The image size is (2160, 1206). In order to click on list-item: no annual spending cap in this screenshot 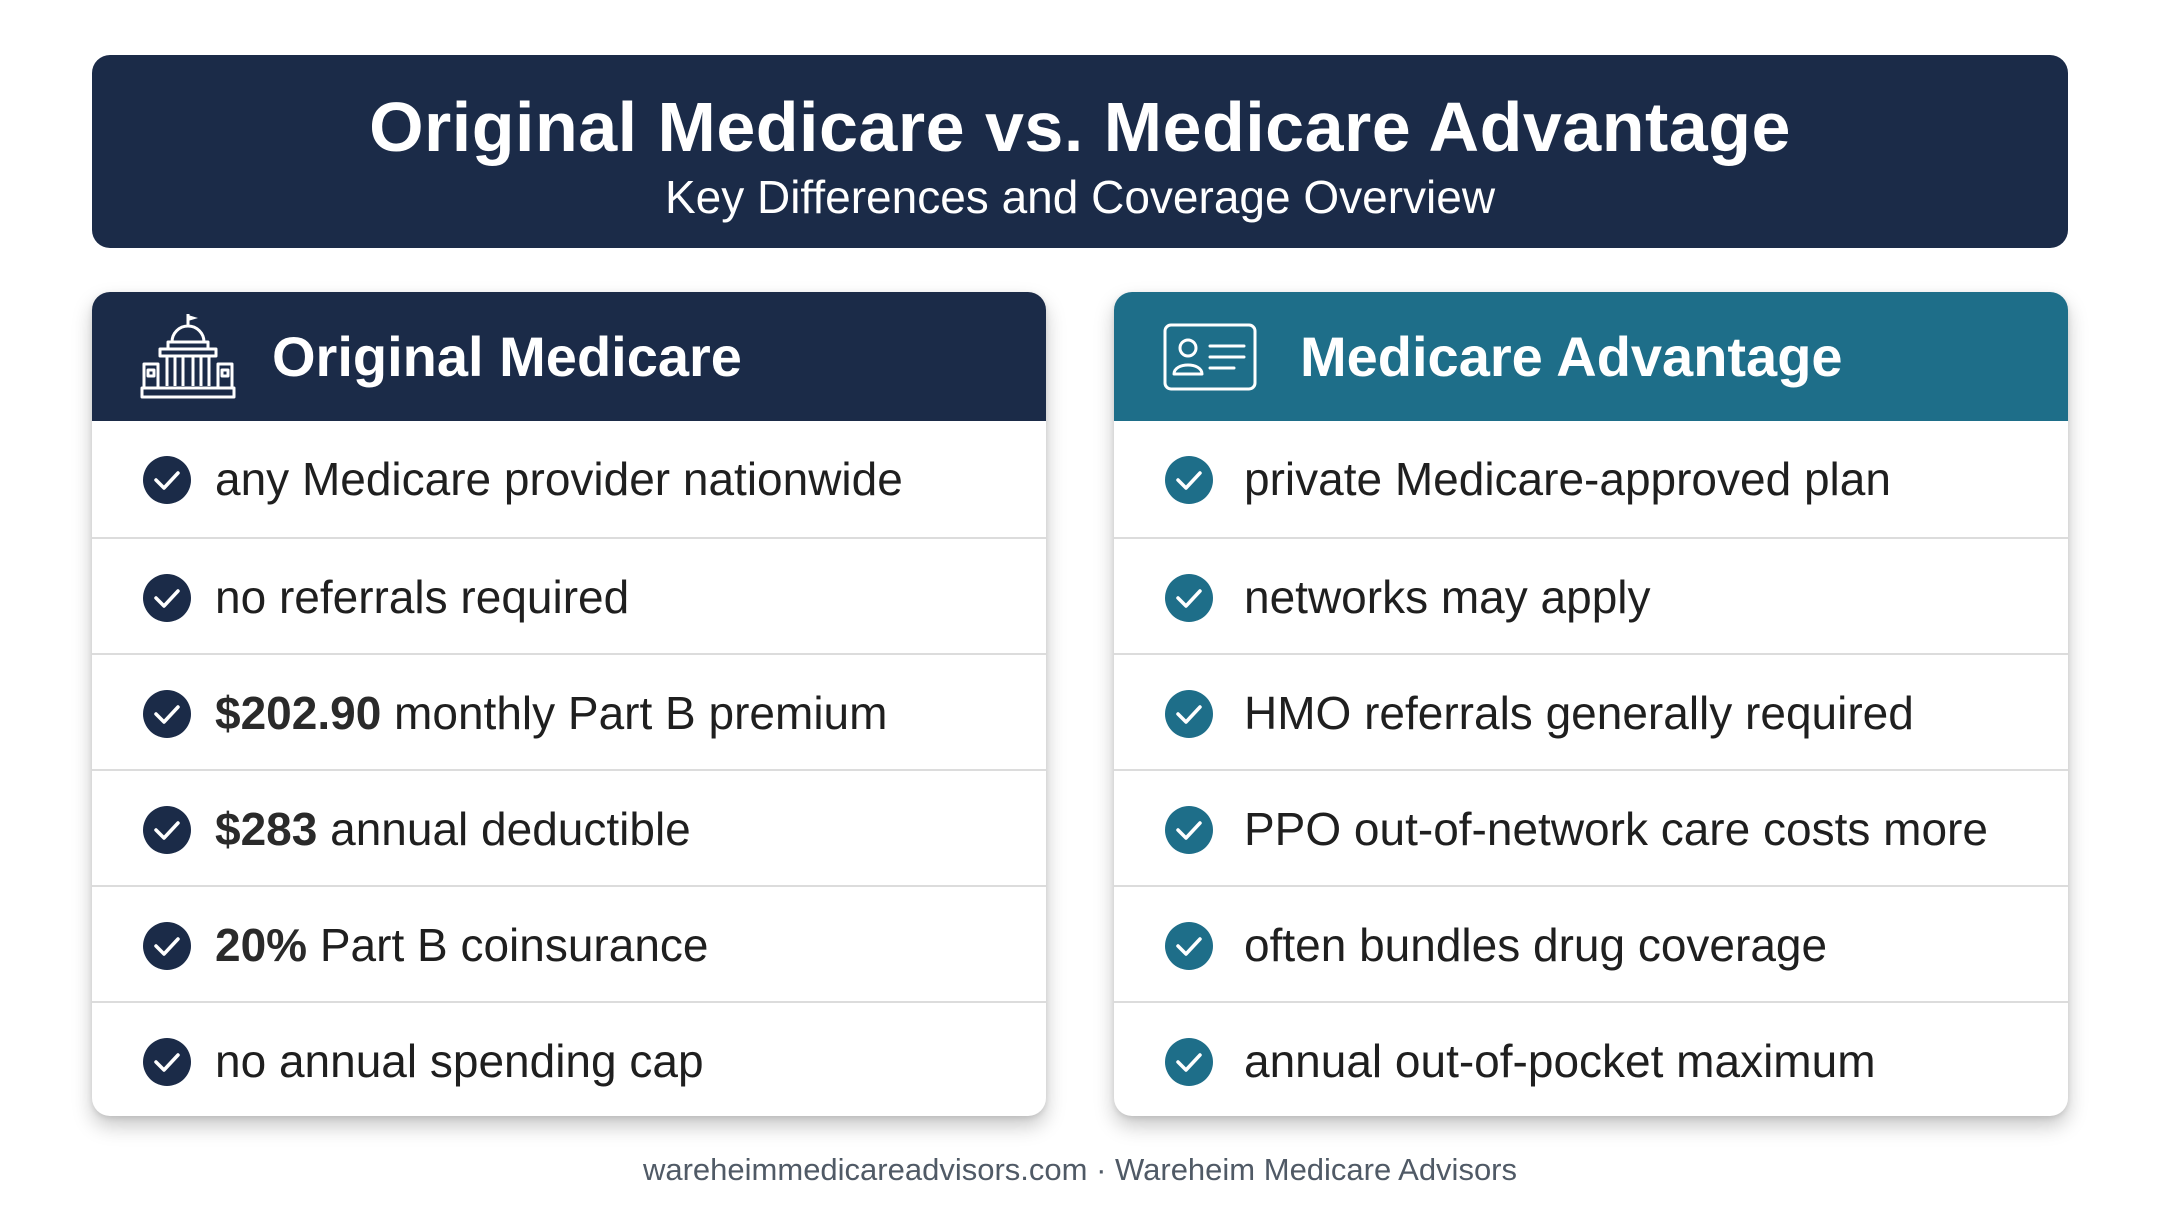, I will do `click(569, 1058)`.